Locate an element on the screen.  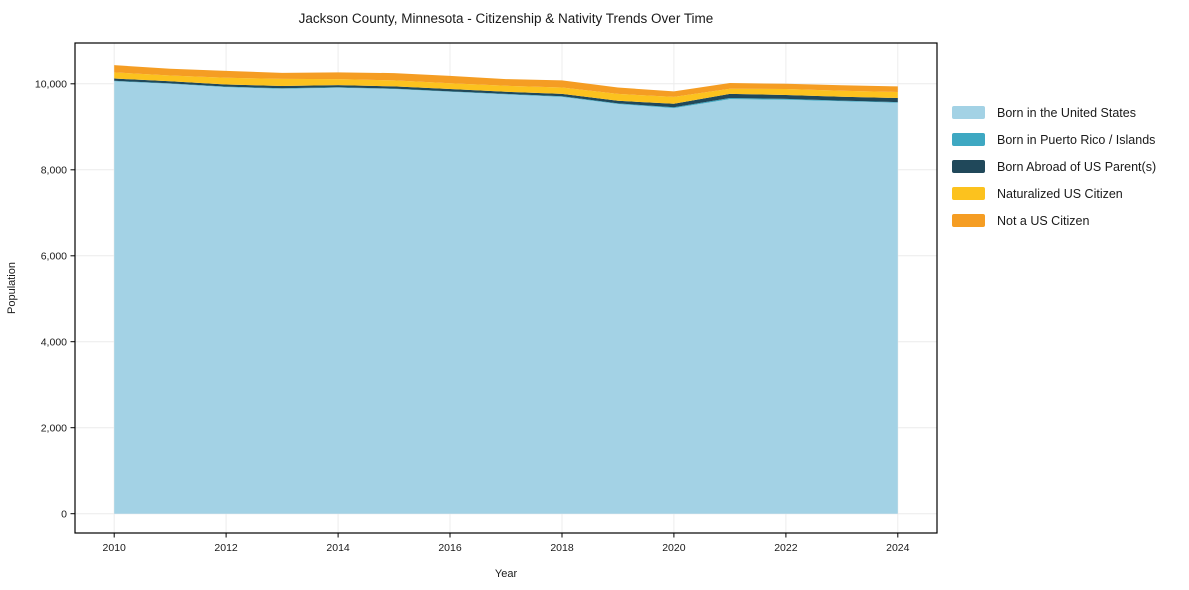
legend-item: Born in the United States is located at coordinates (1054, 112).